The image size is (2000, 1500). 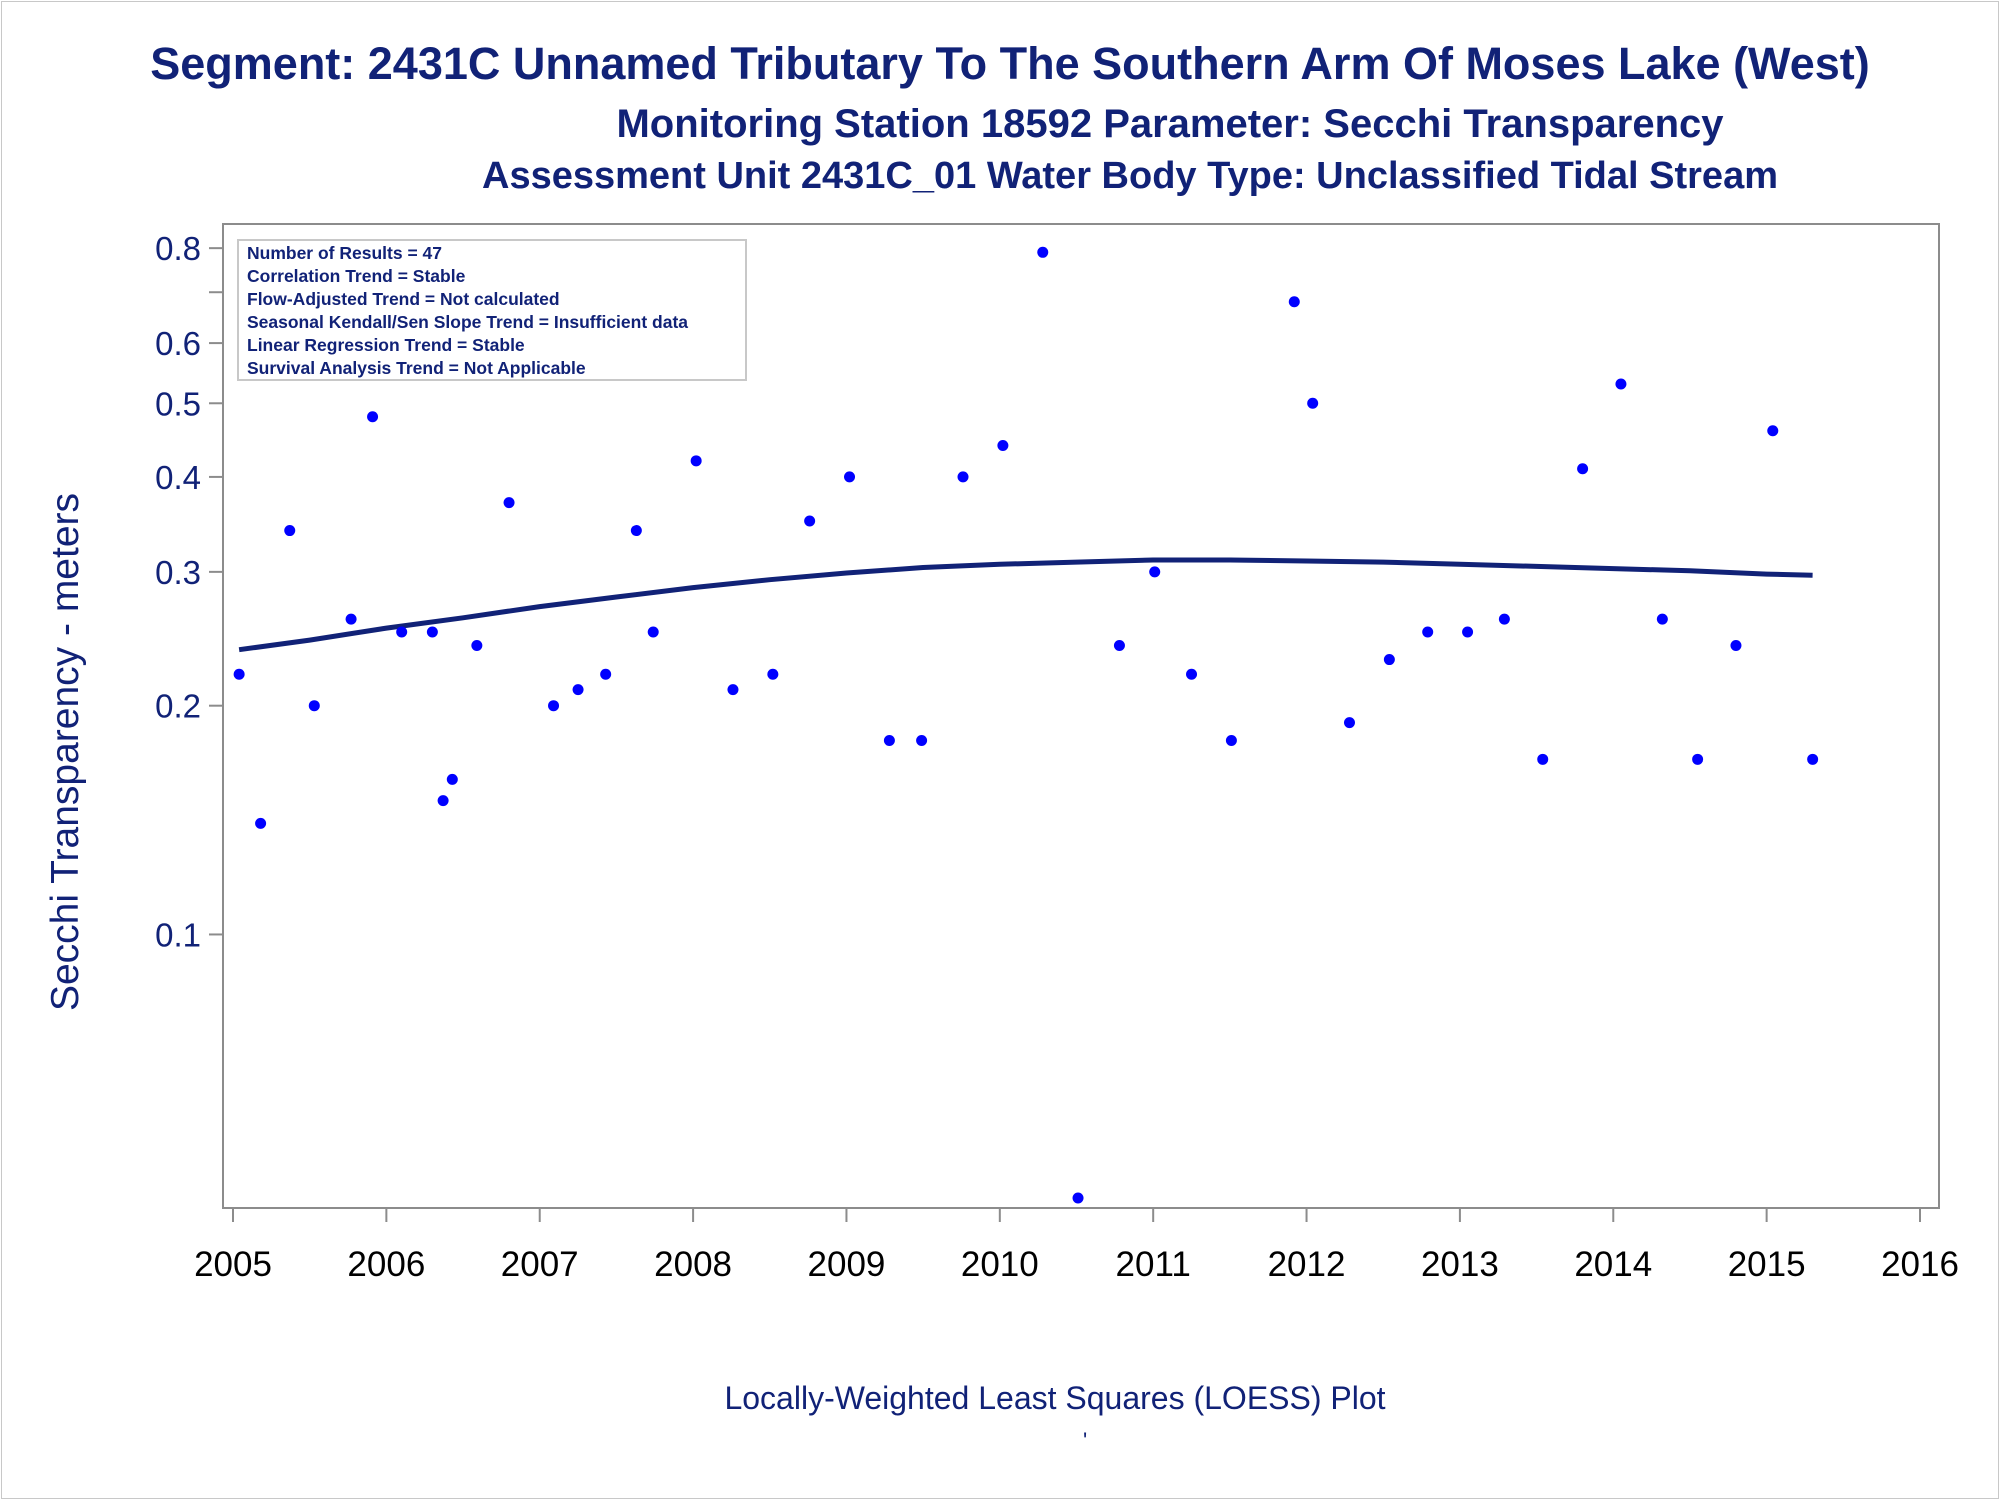 What do you see at coordinates (1767, 1264) in the screenshot?
I see `x-tick-label: 2015` at bounding box center [1767, 1264].